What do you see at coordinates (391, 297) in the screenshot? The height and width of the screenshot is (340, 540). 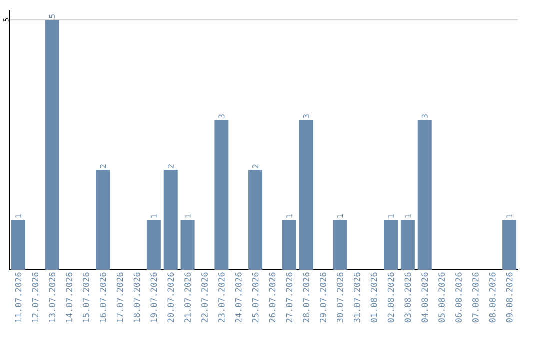 I see `x-tick-label: 02.08.2026` at bounding box center [391, 297].